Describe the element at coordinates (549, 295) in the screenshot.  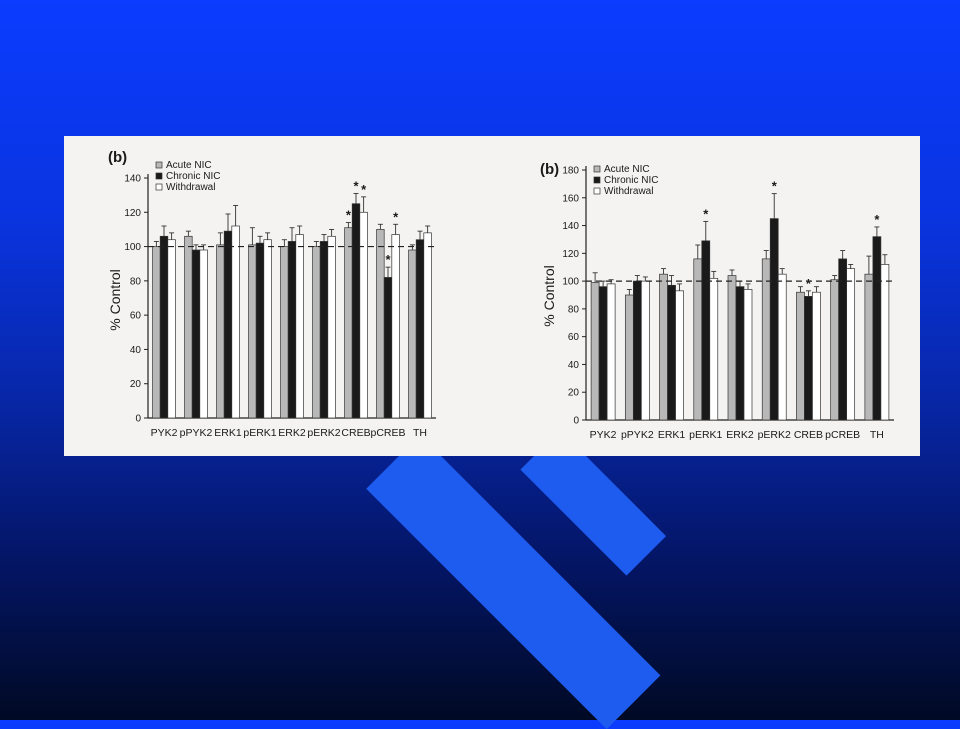
I see `y-axis-label: % Control` at that location.